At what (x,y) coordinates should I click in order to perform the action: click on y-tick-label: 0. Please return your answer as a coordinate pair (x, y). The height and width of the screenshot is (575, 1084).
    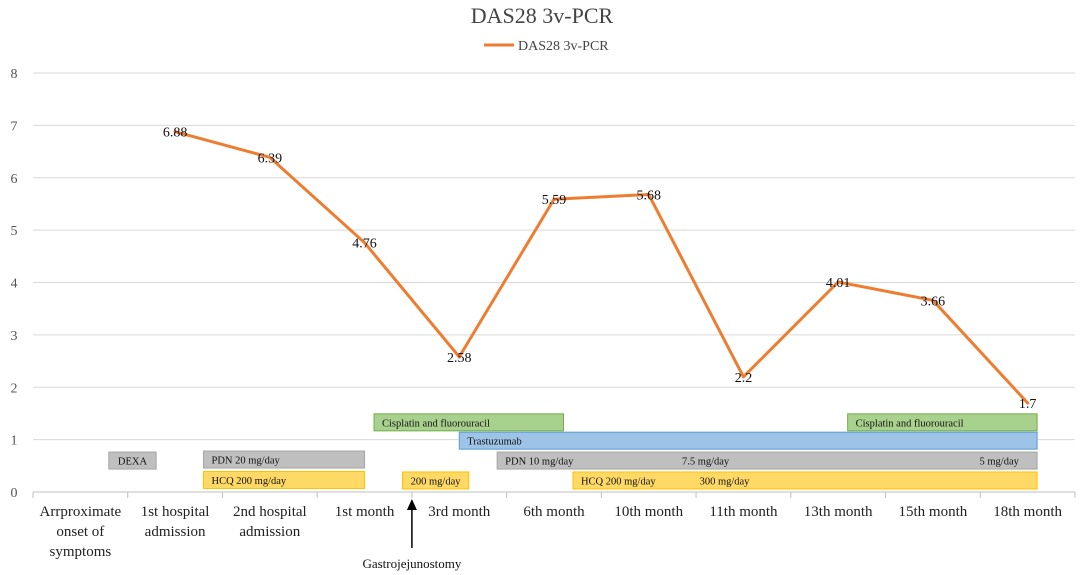
    Looking at the image, I should click on (14, 493).